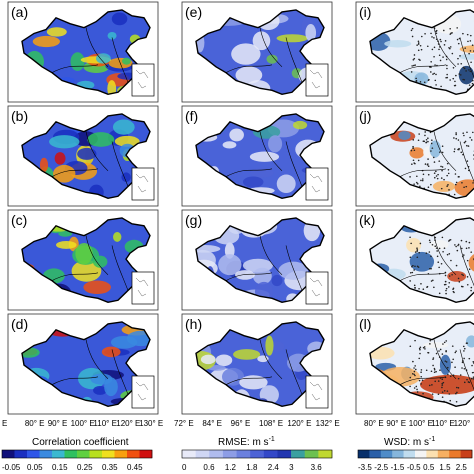 The width and height of the screenshot is (474, 474). Describe the element at coordinates (365, 116) in the screenshot. I see `panel-label: (j)` at that location.